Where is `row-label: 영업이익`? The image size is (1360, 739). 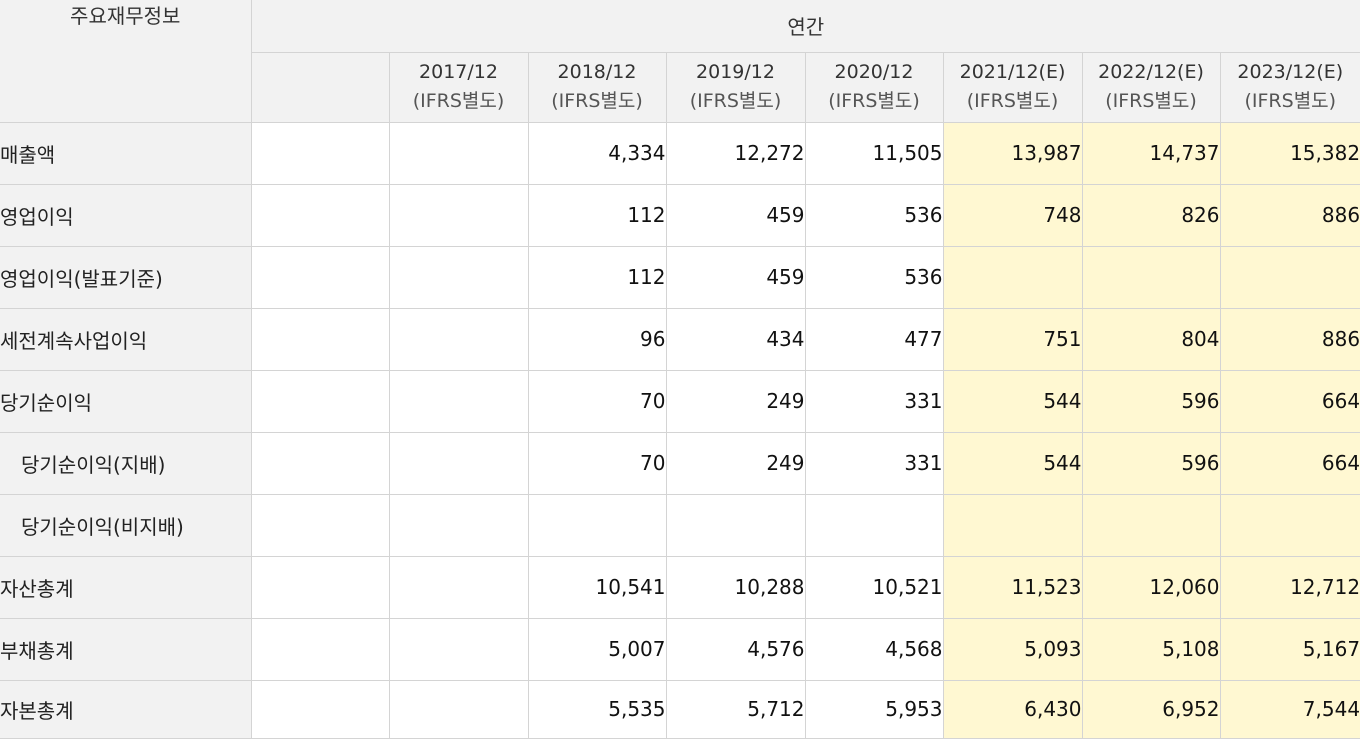
row-label: 영업이익 is located at coordinates (125, 215).